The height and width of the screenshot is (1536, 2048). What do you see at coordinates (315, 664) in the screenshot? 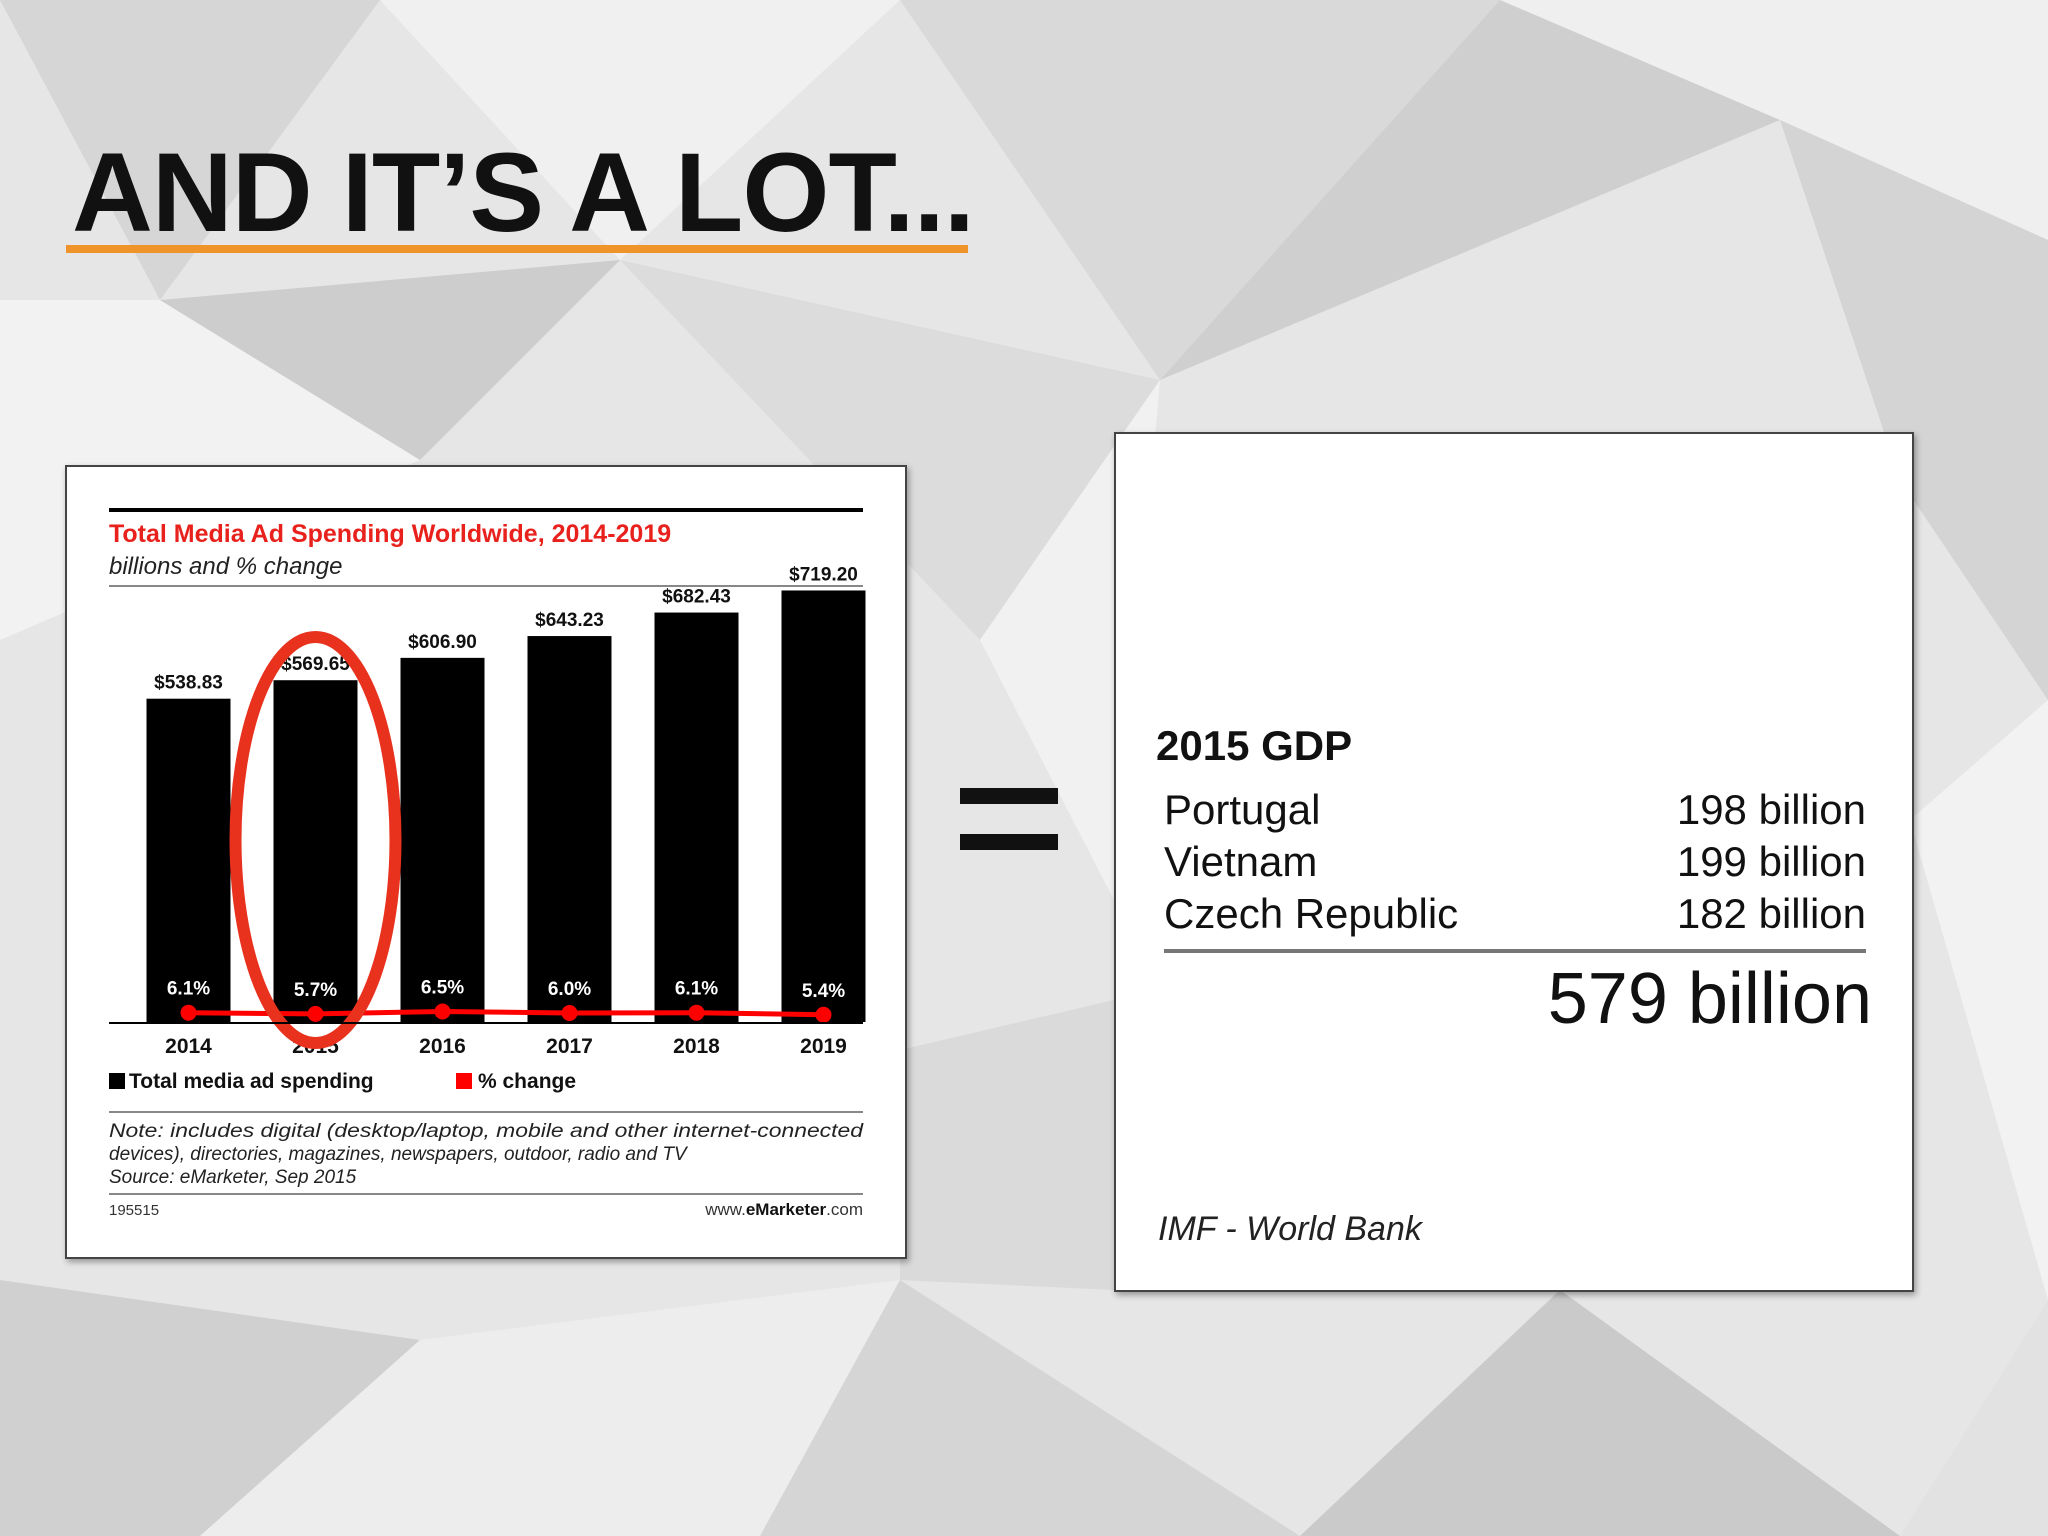
I see `bar-value-label: $569.65` at bounding box center [315, 664].